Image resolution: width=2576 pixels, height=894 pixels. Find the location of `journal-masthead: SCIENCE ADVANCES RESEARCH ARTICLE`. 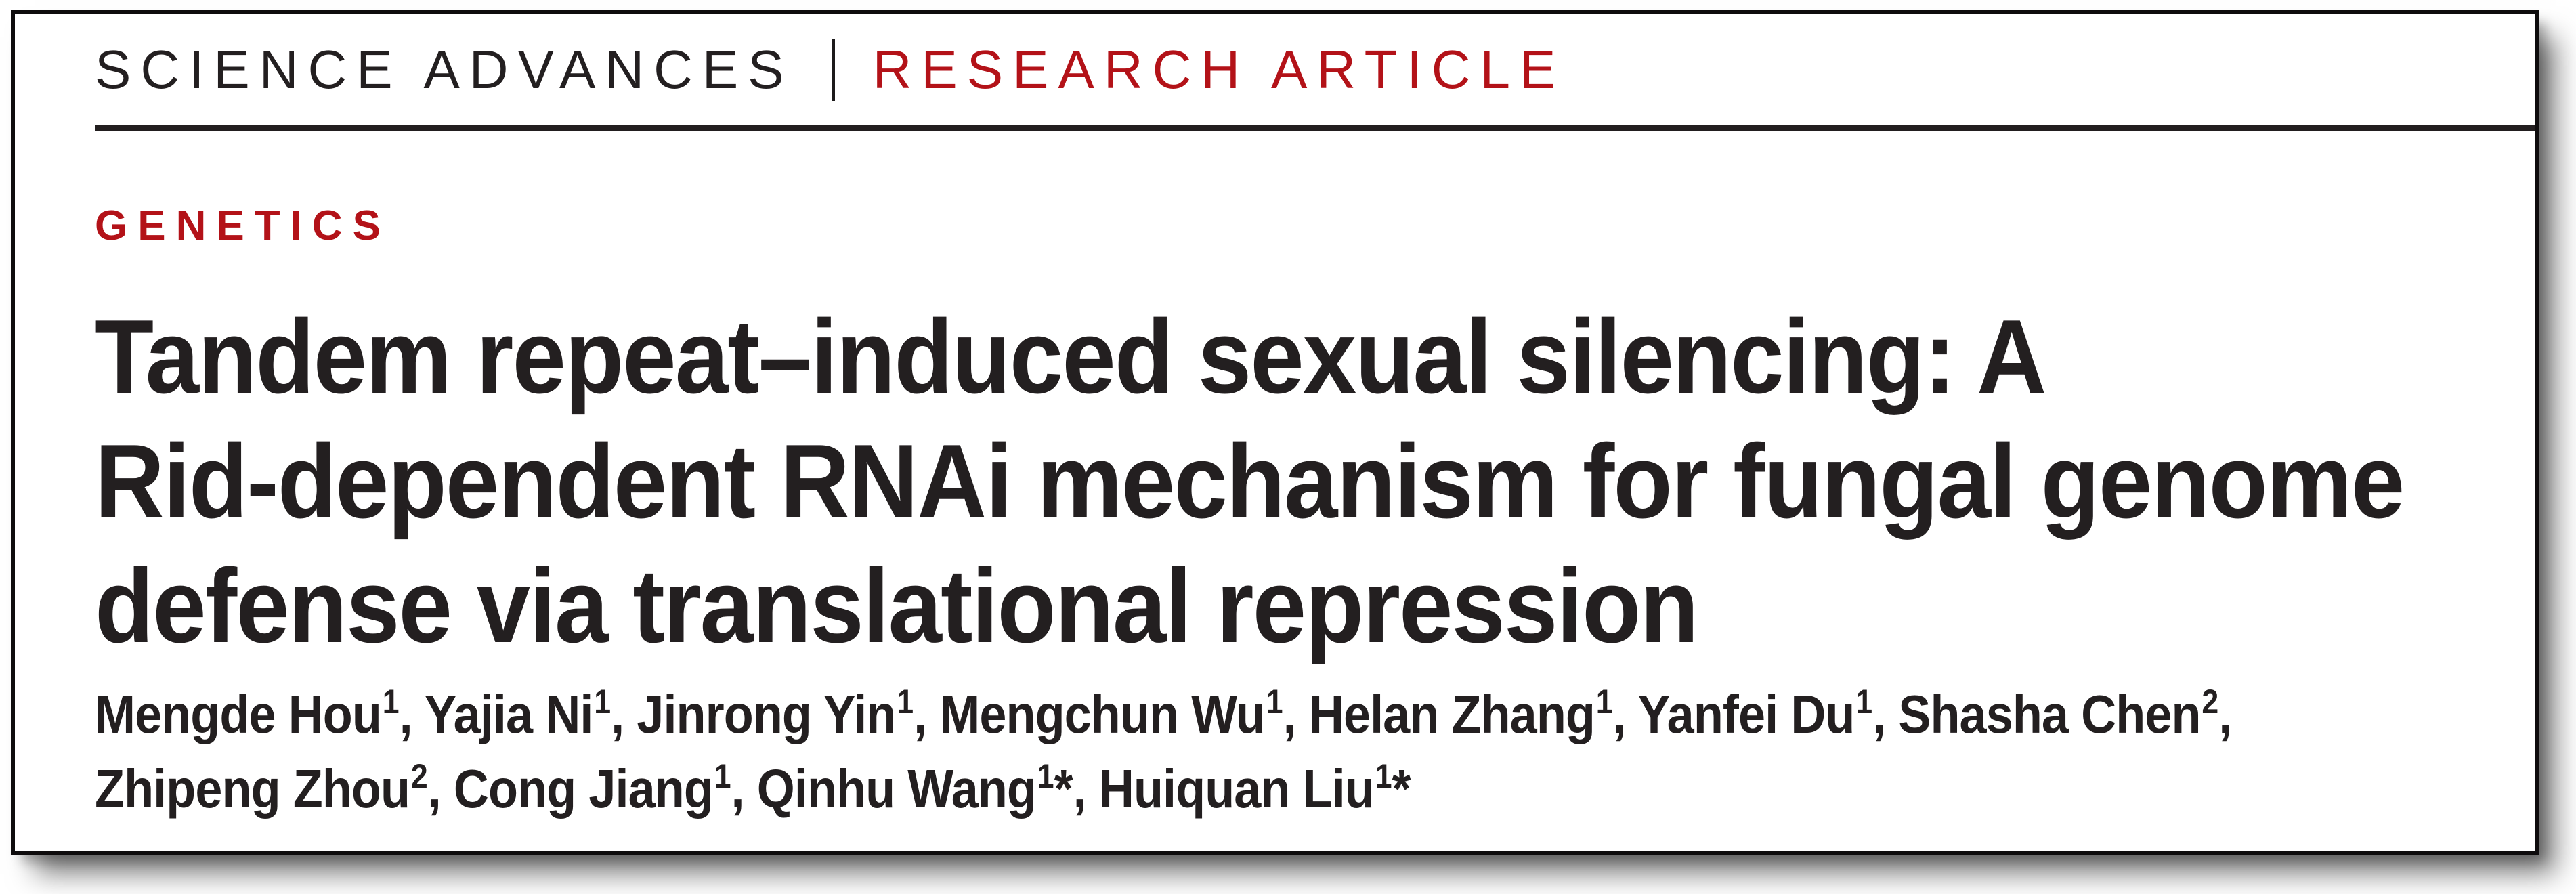

journal-masthead: SCIENCE ADVANCES RESEARCH ARTICLE is located at coordinates (830, 69).